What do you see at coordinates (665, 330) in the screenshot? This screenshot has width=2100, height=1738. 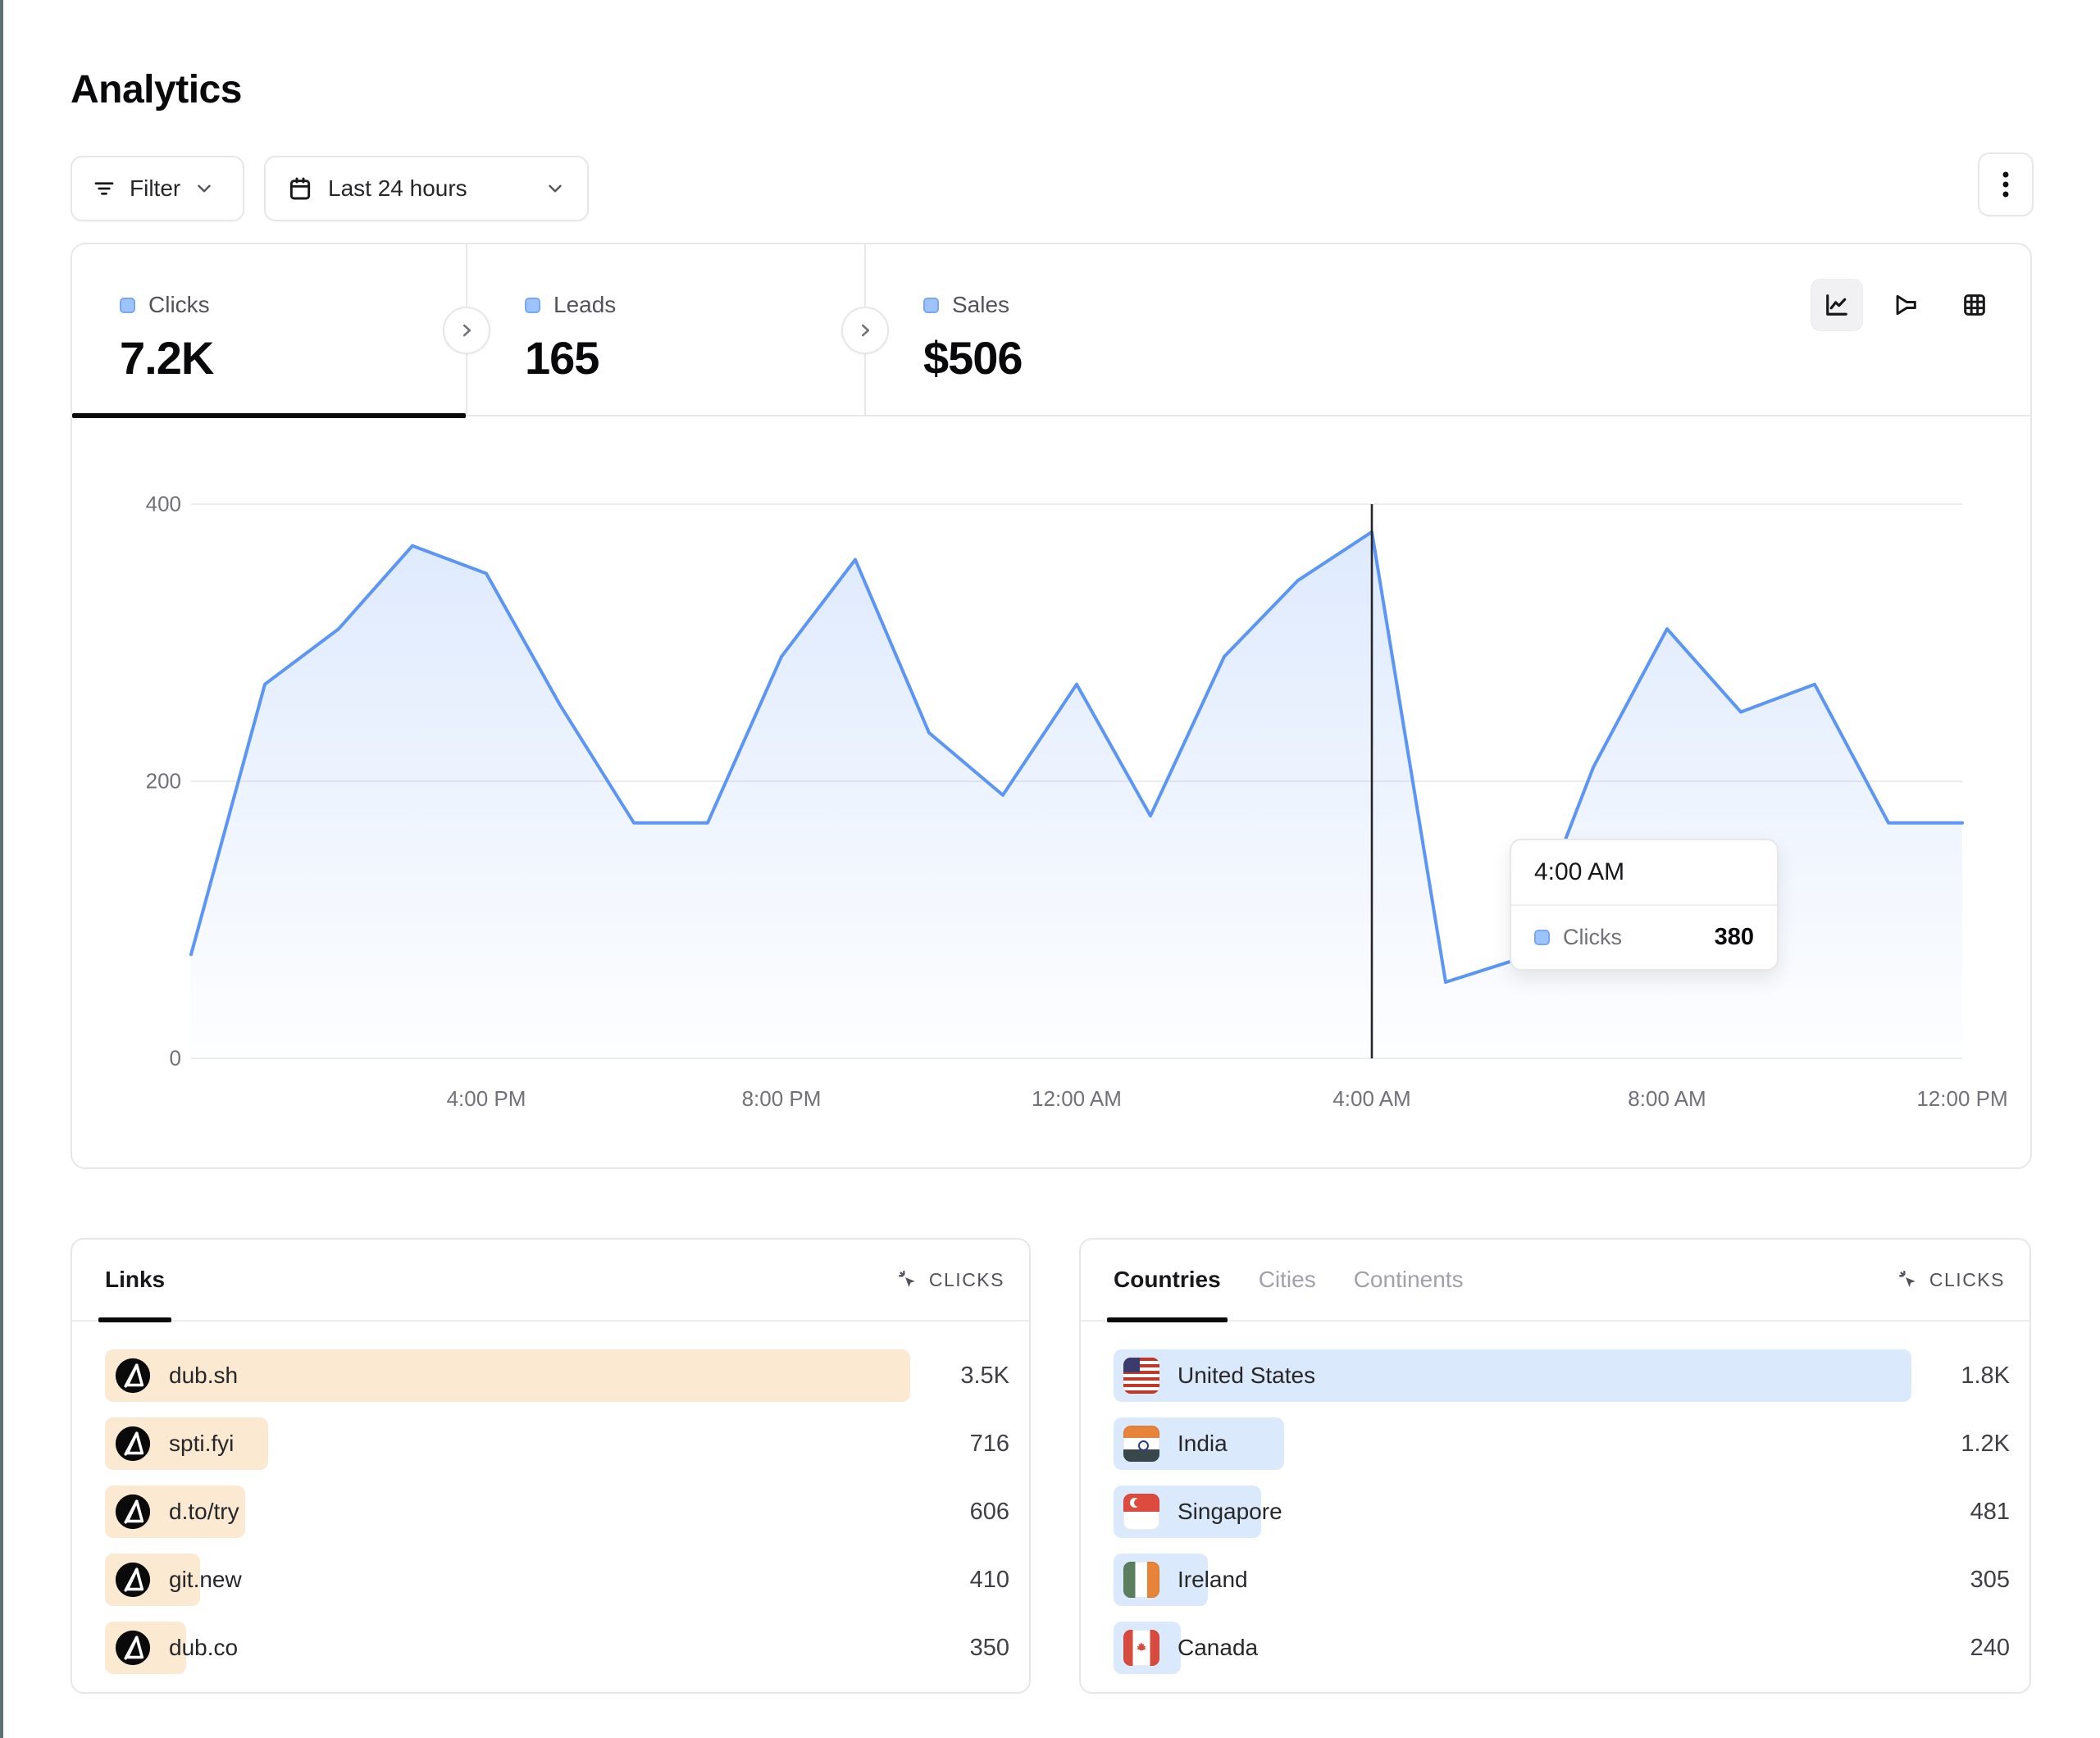 I see `tab-leads: Leads 165` at bounding box center [665, 330].